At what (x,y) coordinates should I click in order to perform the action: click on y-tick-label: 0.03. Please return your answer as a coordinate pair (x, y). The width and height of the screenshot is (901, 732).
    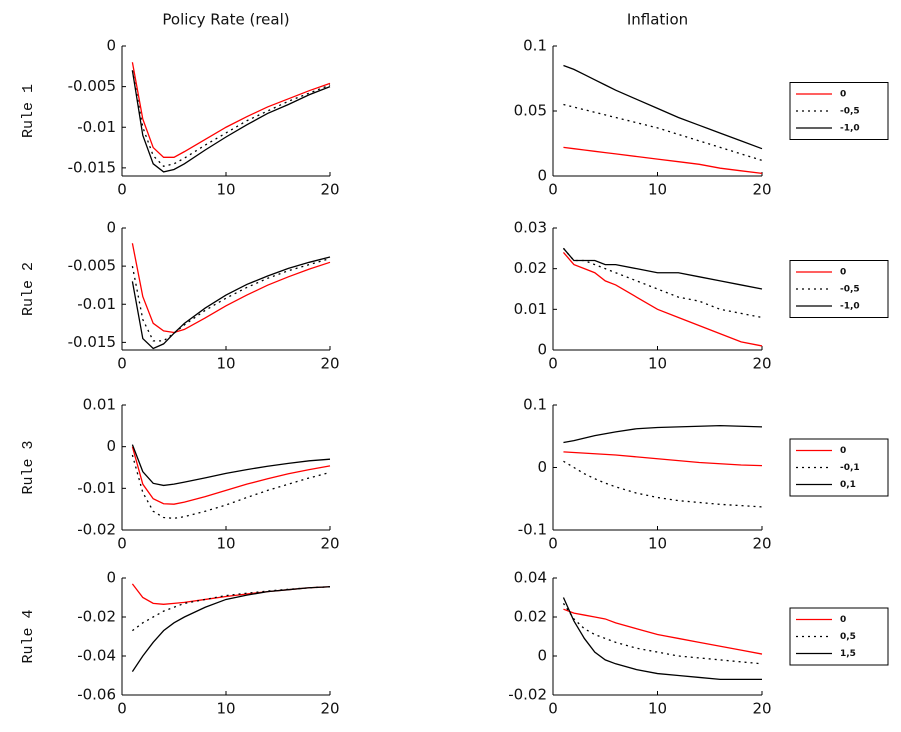
    Looking at the image, I should click on (530, 228).